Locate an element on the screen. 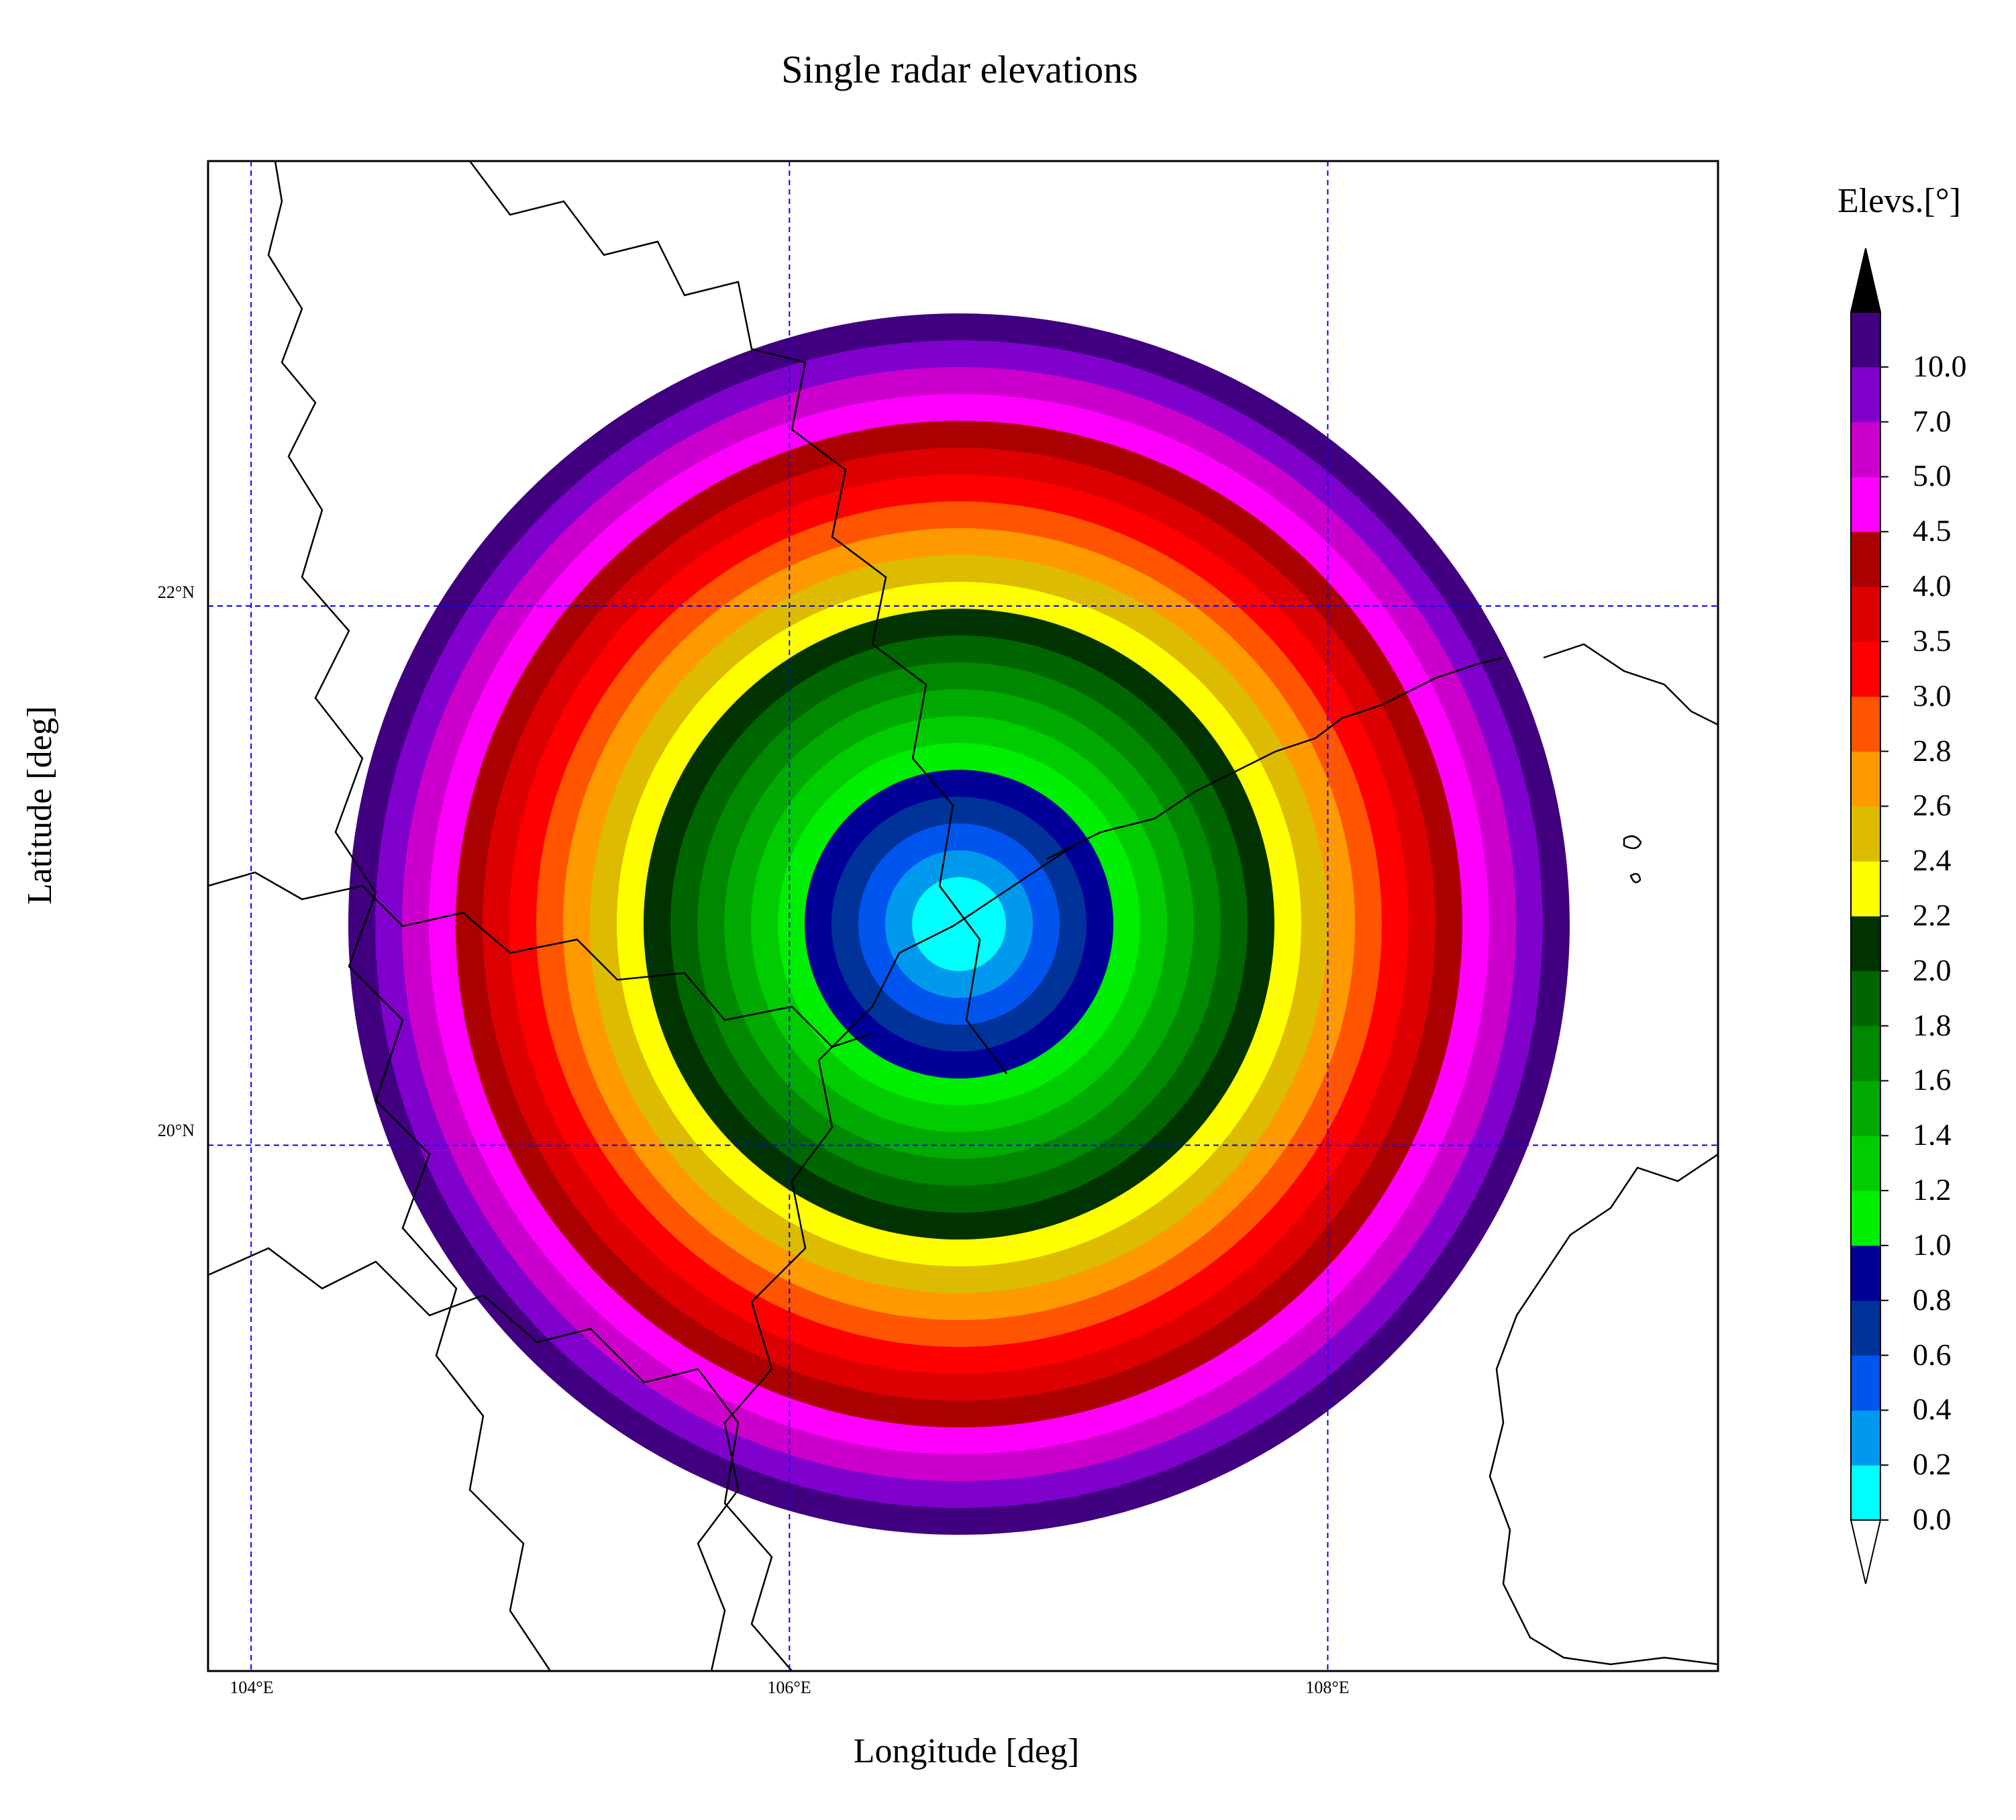 The image size is (2016, 1820). x-axis-label: Longitude [deg] is located at coordinates (966, 1751).